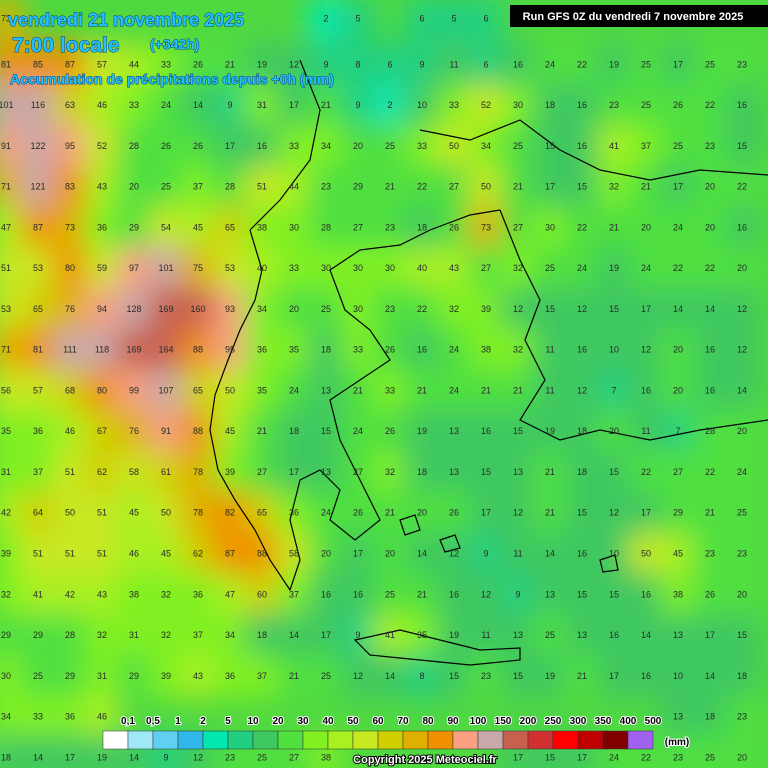 Image resolution: width=768 pixels, height=768 pixels. I want to click on legend-label: 200, so click(528, 721).